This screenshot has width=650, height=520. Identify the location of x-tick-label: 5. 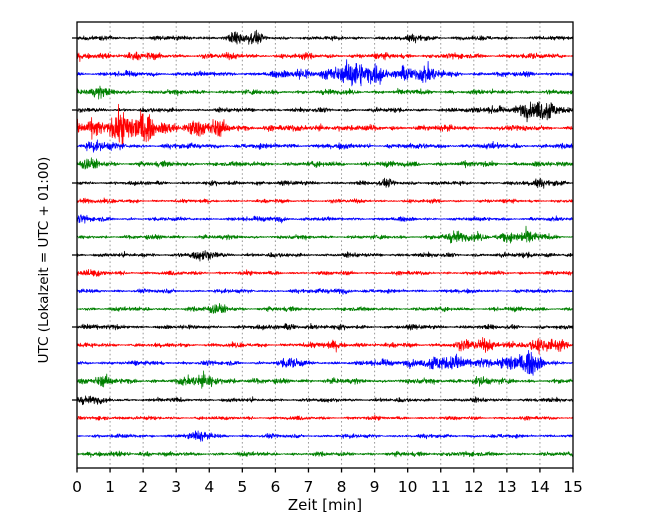
(242, 487).